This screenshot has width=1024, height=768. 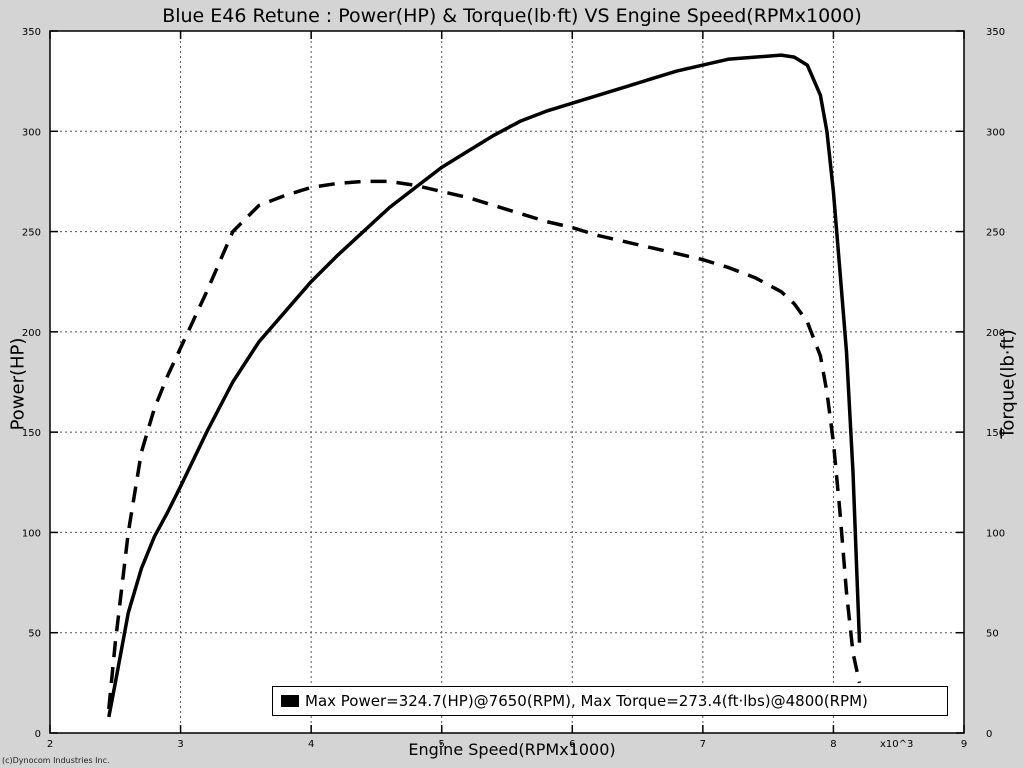 I want to click on right-y-tick-label: 150, so click(x=995, y=433).